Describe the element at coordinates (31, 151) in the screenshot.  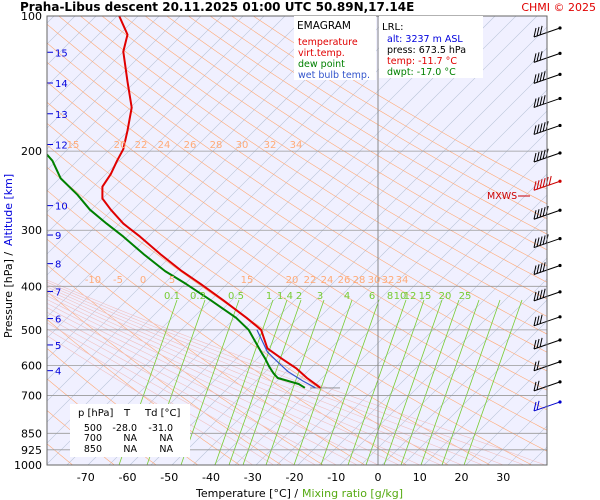
I see `y-tick-pressure: 200` at that location.